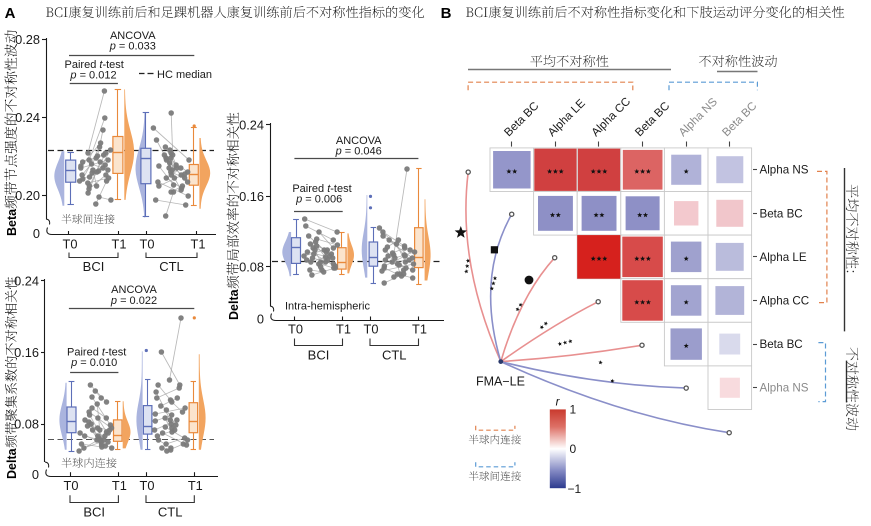 The image size is (871, 526). I want to click on svg-text: FMA−LE, so click(500, 382).